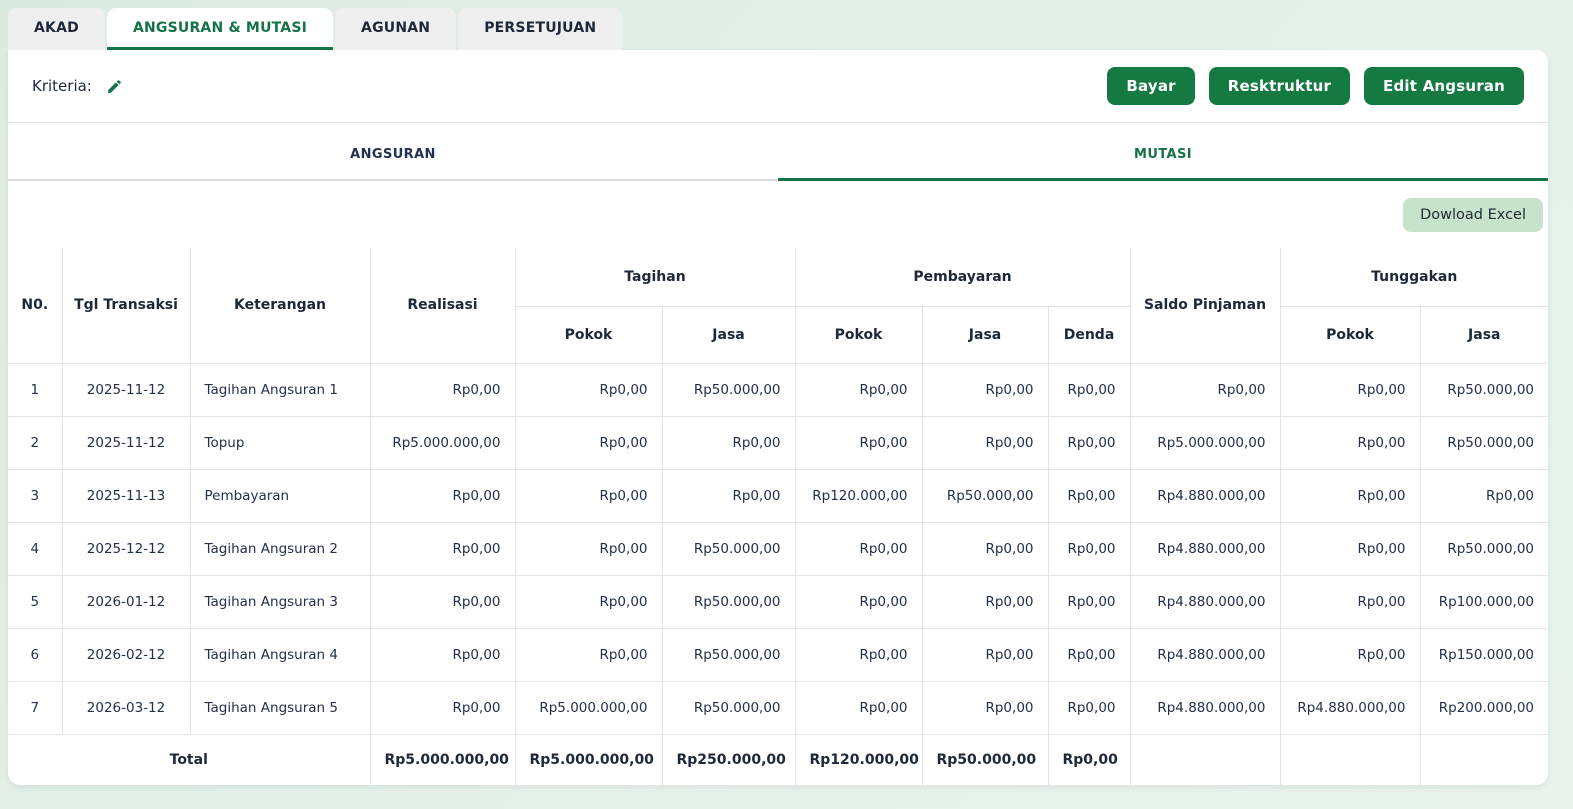 The height and width of the screenshot is (809, 1573). I want to click on tab-agunan: AGUNAN, so click(396, 29).